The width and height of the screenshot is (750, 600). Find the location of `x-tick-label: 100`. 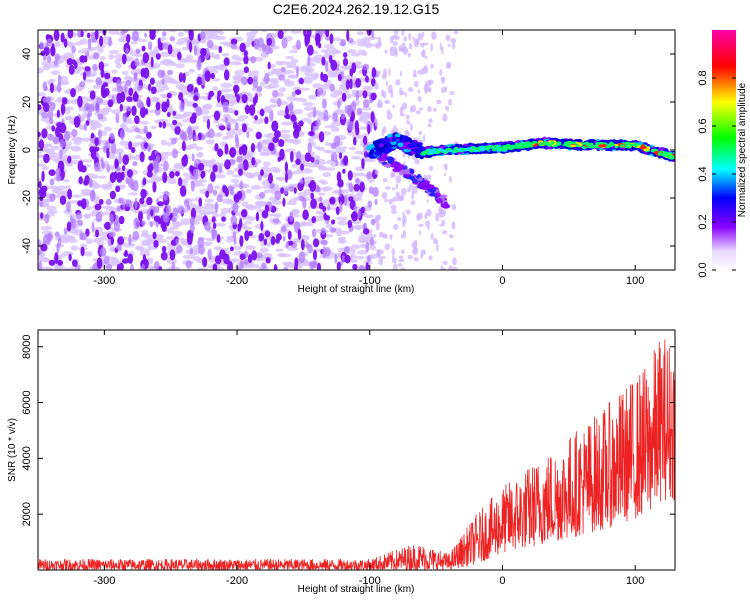

x-tick-label: 100 is located at coordinates (635, 581).